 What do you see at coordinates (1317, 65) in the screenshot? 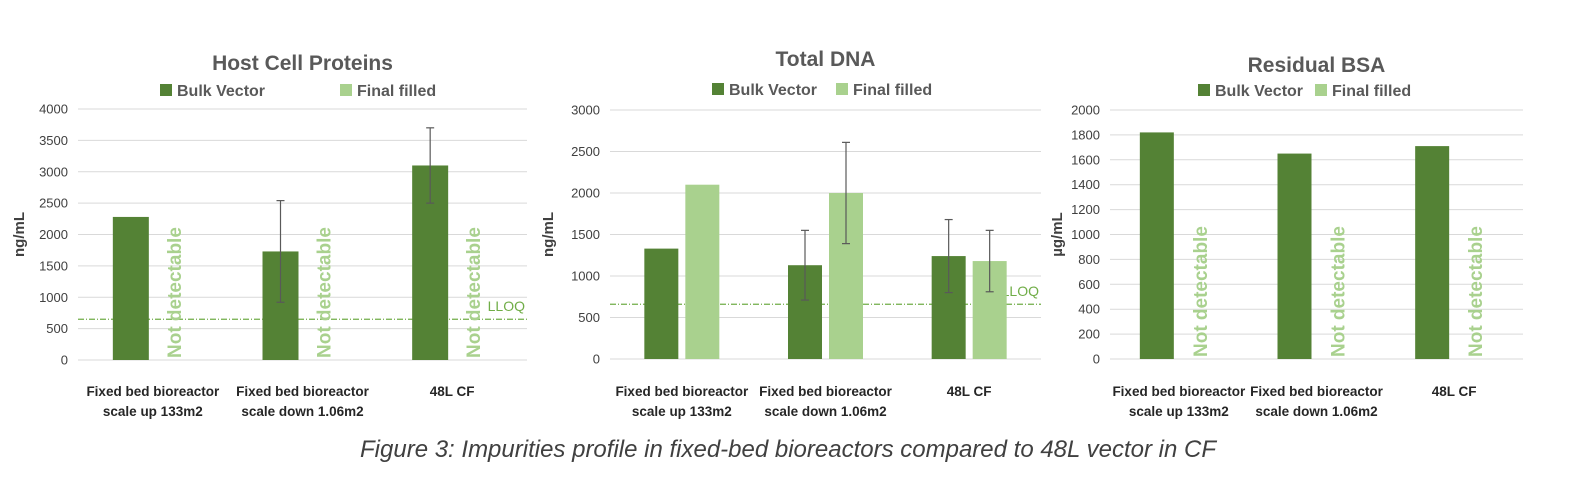
I see `chart-title: Residual BSA` at bounding box center [1317, 65].